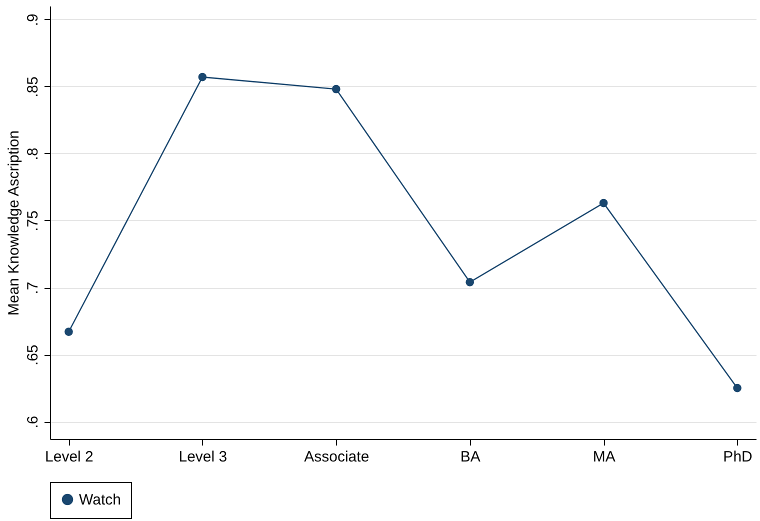 The height and width of the screenshot is (521, 760). Describe the element at coordinates (337, 457) in the screenshot. I see `x-tick-label: Associate` at that location.